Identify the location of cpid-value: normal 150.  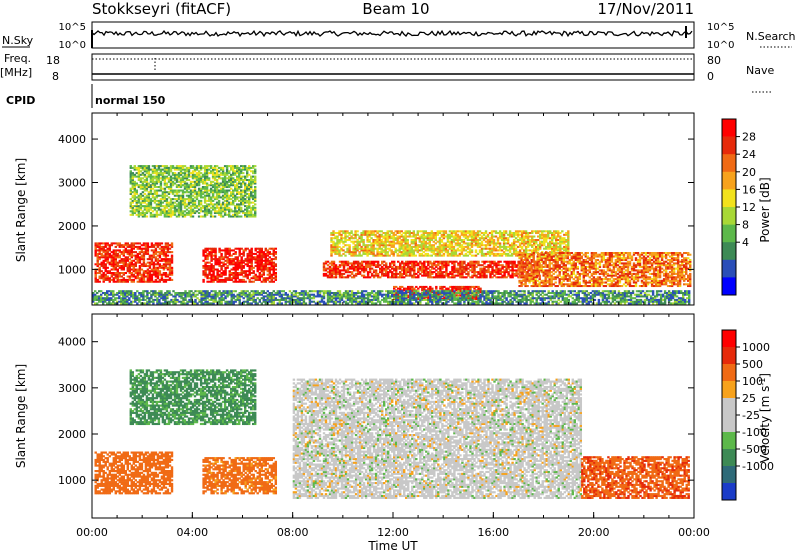
(130, 100).